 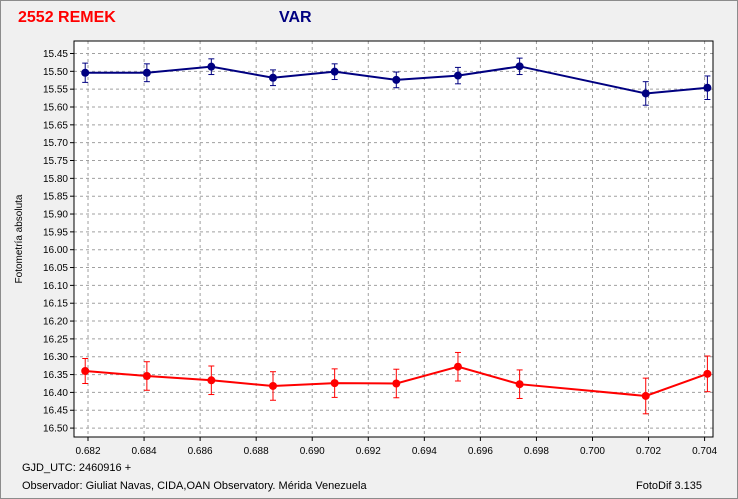 What do you see at coordinates (87, 451) in the screenshot?
I see `x-tick-label: 0.682` at bounding box center [87, 451].